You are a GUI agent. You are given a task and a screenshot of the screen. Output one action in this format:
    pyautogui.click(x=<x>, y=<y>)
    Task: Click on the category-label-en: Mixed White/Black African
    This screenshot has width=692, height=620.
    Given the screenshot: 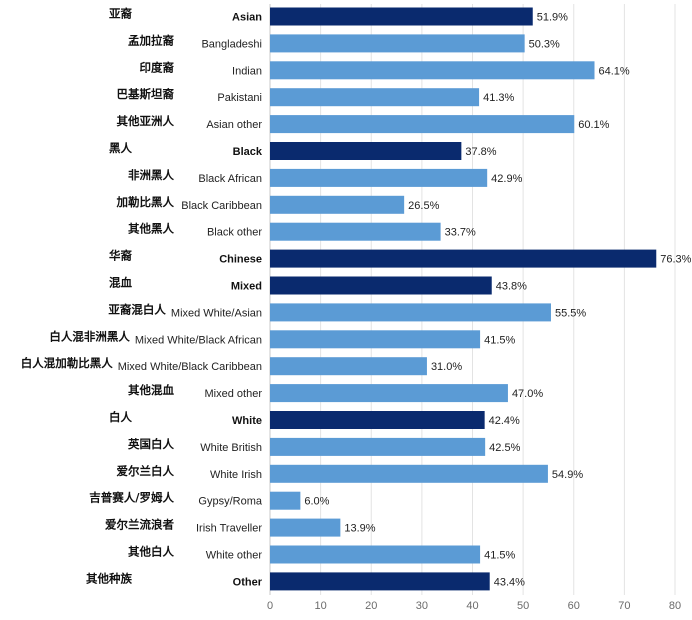 What is the action you would take?
    pyautogui.click(x=198, y=340)
    